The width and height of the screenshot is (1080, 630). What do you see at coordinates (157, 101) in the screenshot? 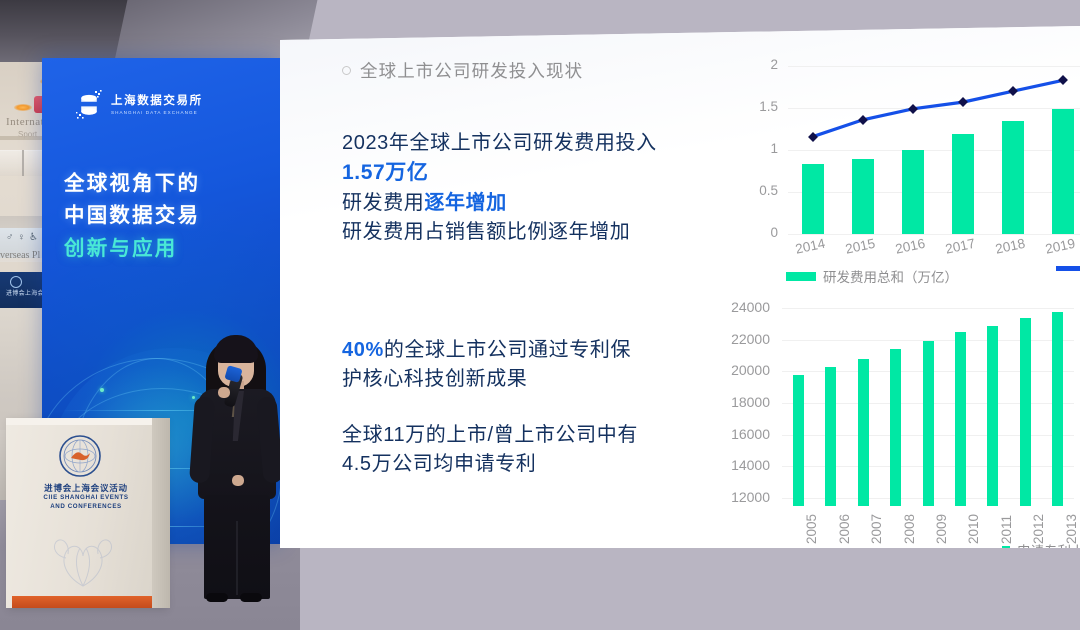
I see `logo-text-cn: 上海数据交易所` at bounding box center [157, 101].